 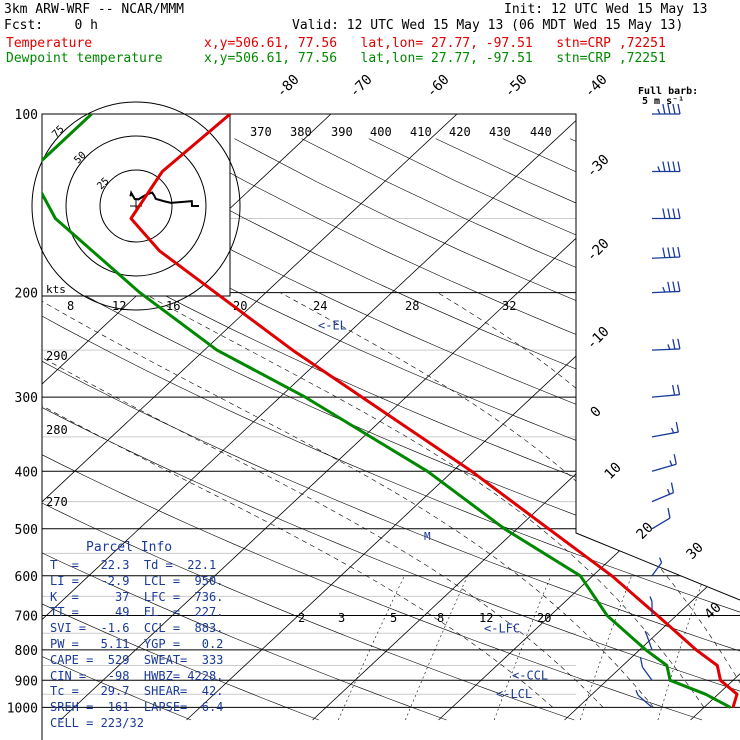 What do you see at coordinates (288, 86) in the screenshot?
I see `temp-axis-label--80: -80` at bounding box center [288, 86].